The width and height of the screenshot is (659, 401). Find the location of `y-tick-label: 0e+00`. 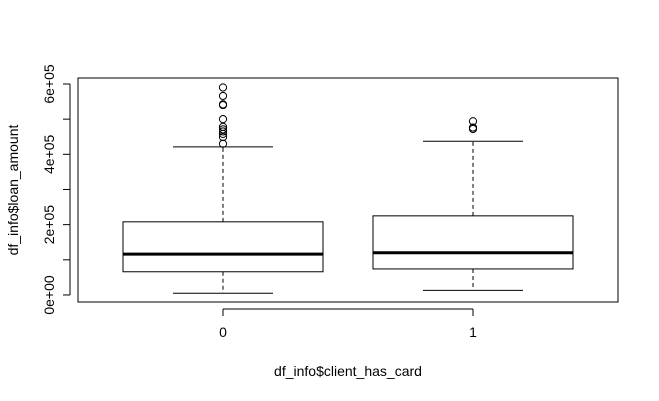

y-tick-label: 0e+00 is located at coordinates (49, 295).